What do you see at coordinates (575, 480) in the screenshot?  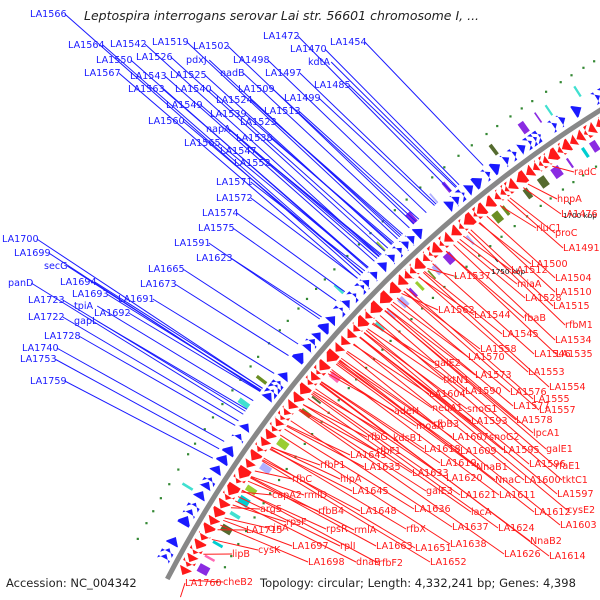 I see `gene-label: tktC1` at bounding box center [575, 480].